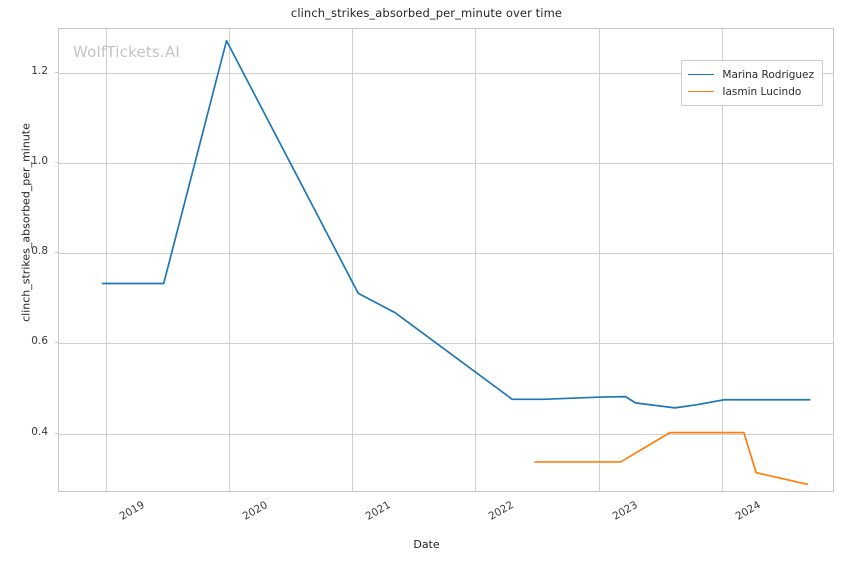  I want to click on legend-label-2: Iasmin Lucindo, so click(762, 91).